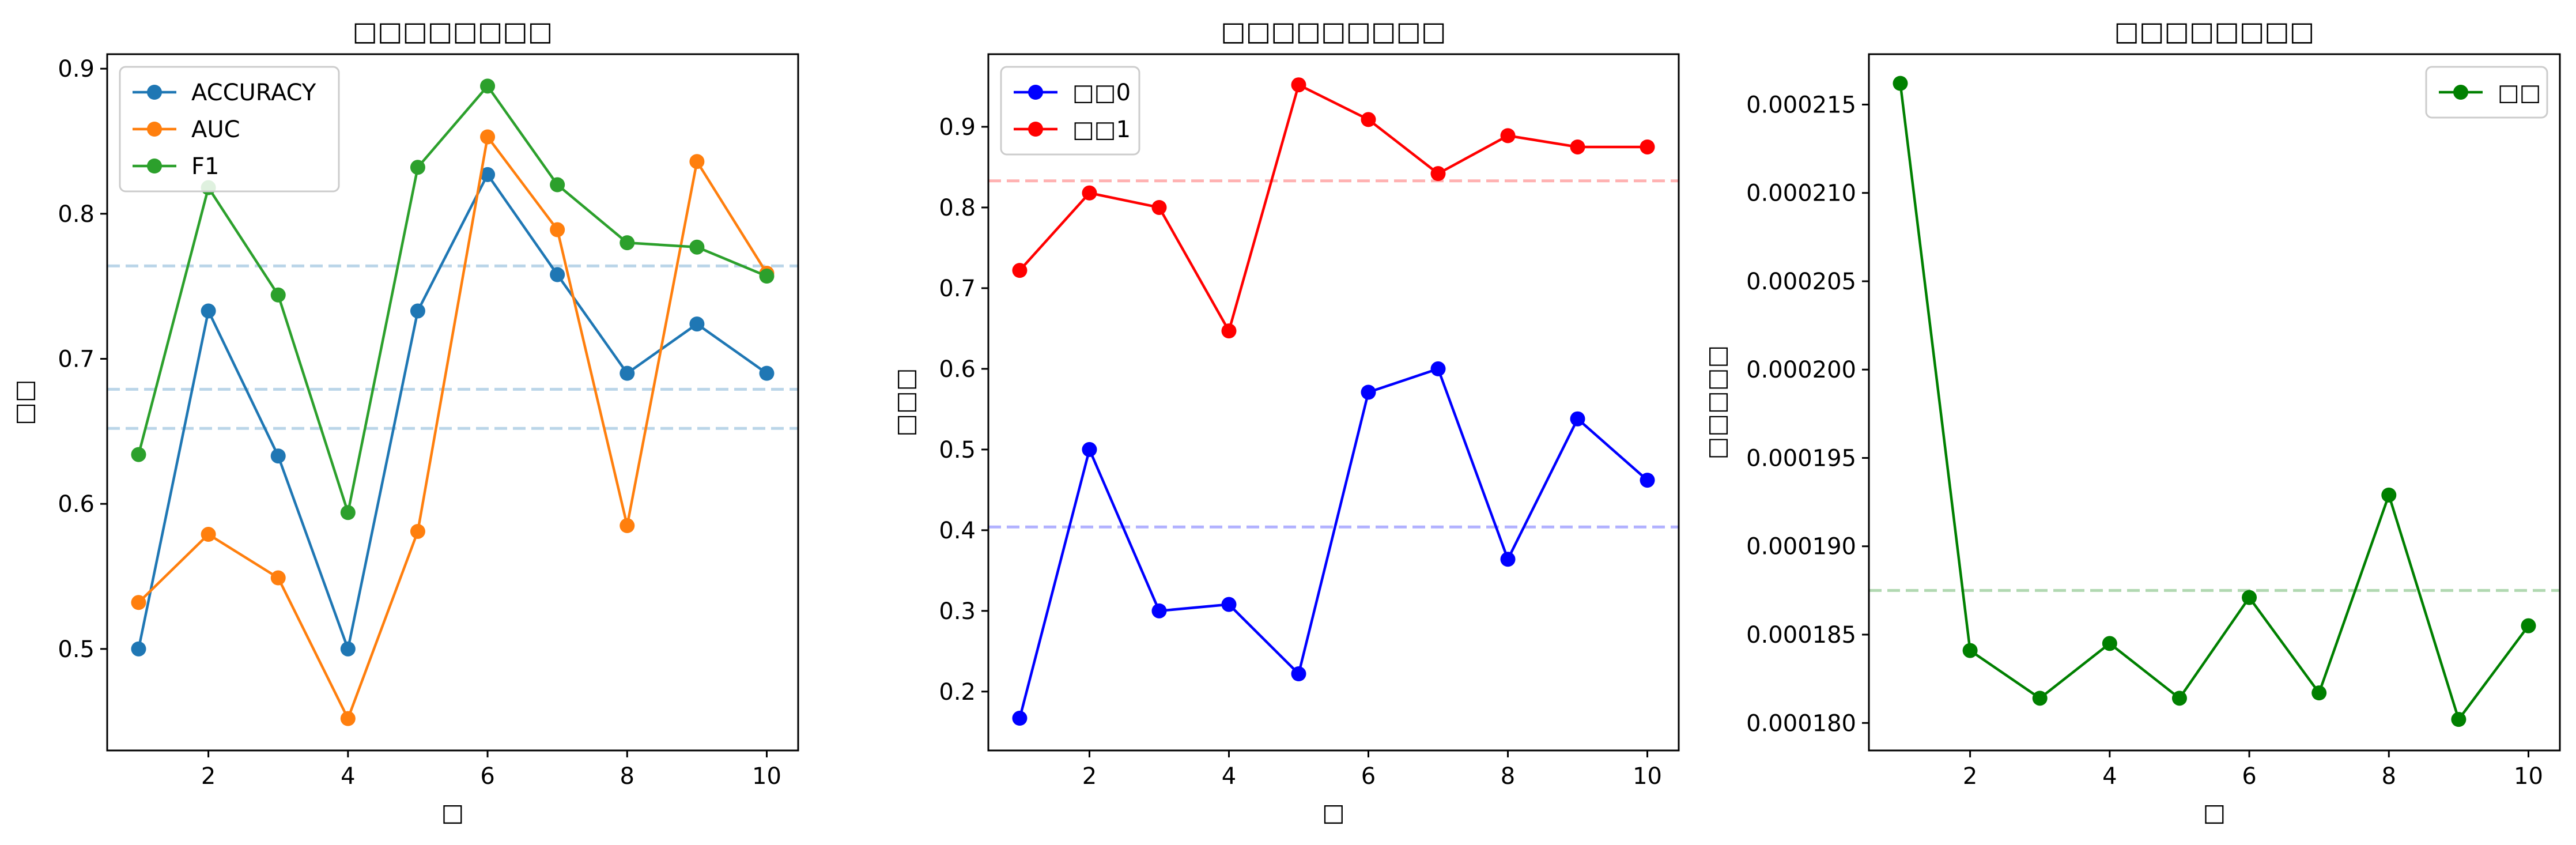 This screenshot has height=845, width=2576. What do you see at coordinates (1801, 194) in the screenshot?
I see `y-tick-label: 0.000210` at bounding box center [1801, 194].